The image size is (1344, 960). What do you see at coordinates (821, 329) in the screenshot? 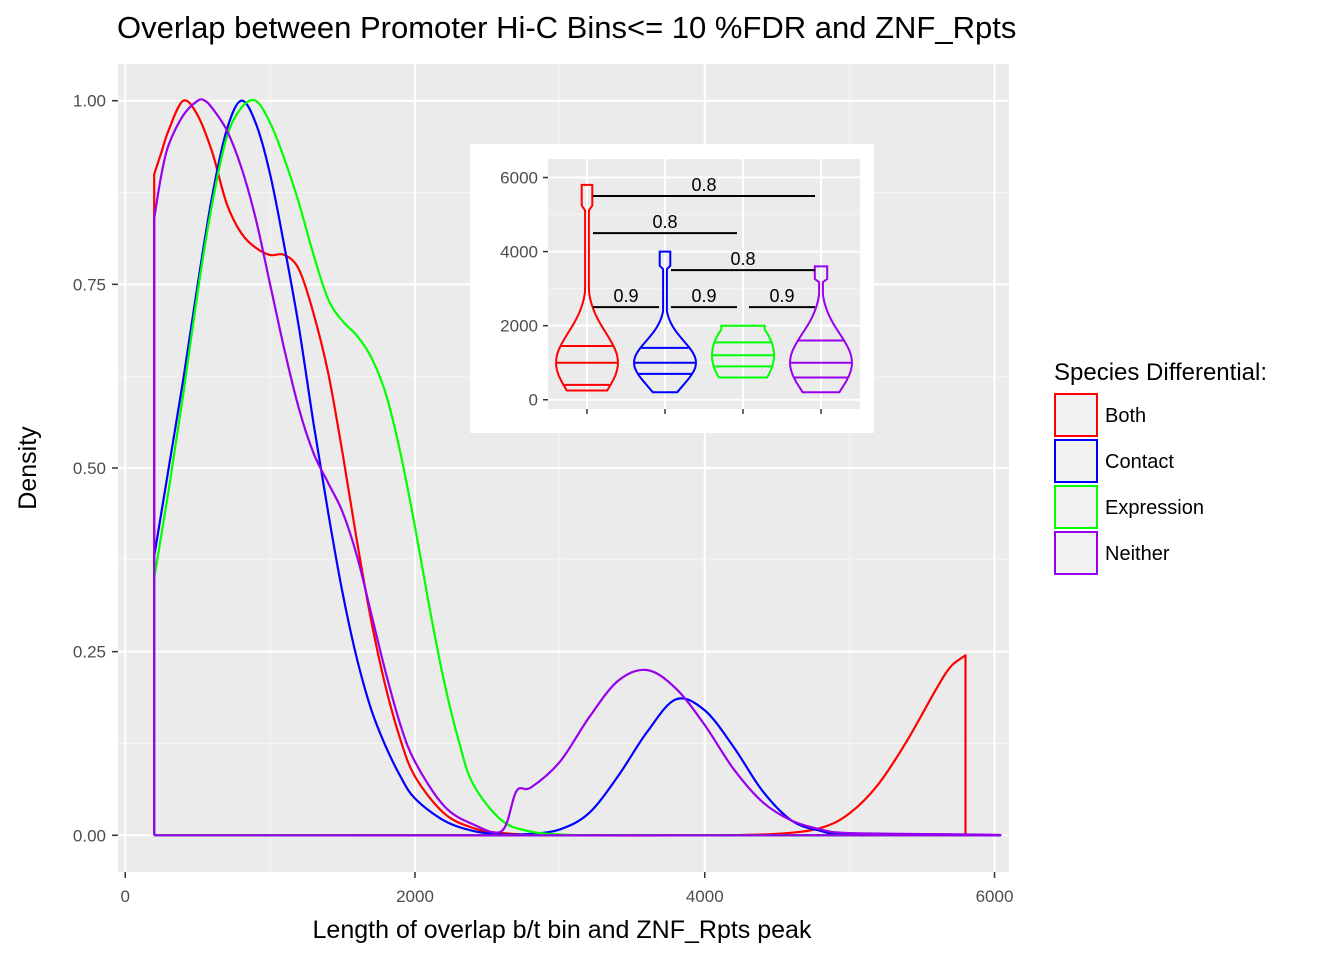
I see `violin-neither` at bounding box center [821, 329].